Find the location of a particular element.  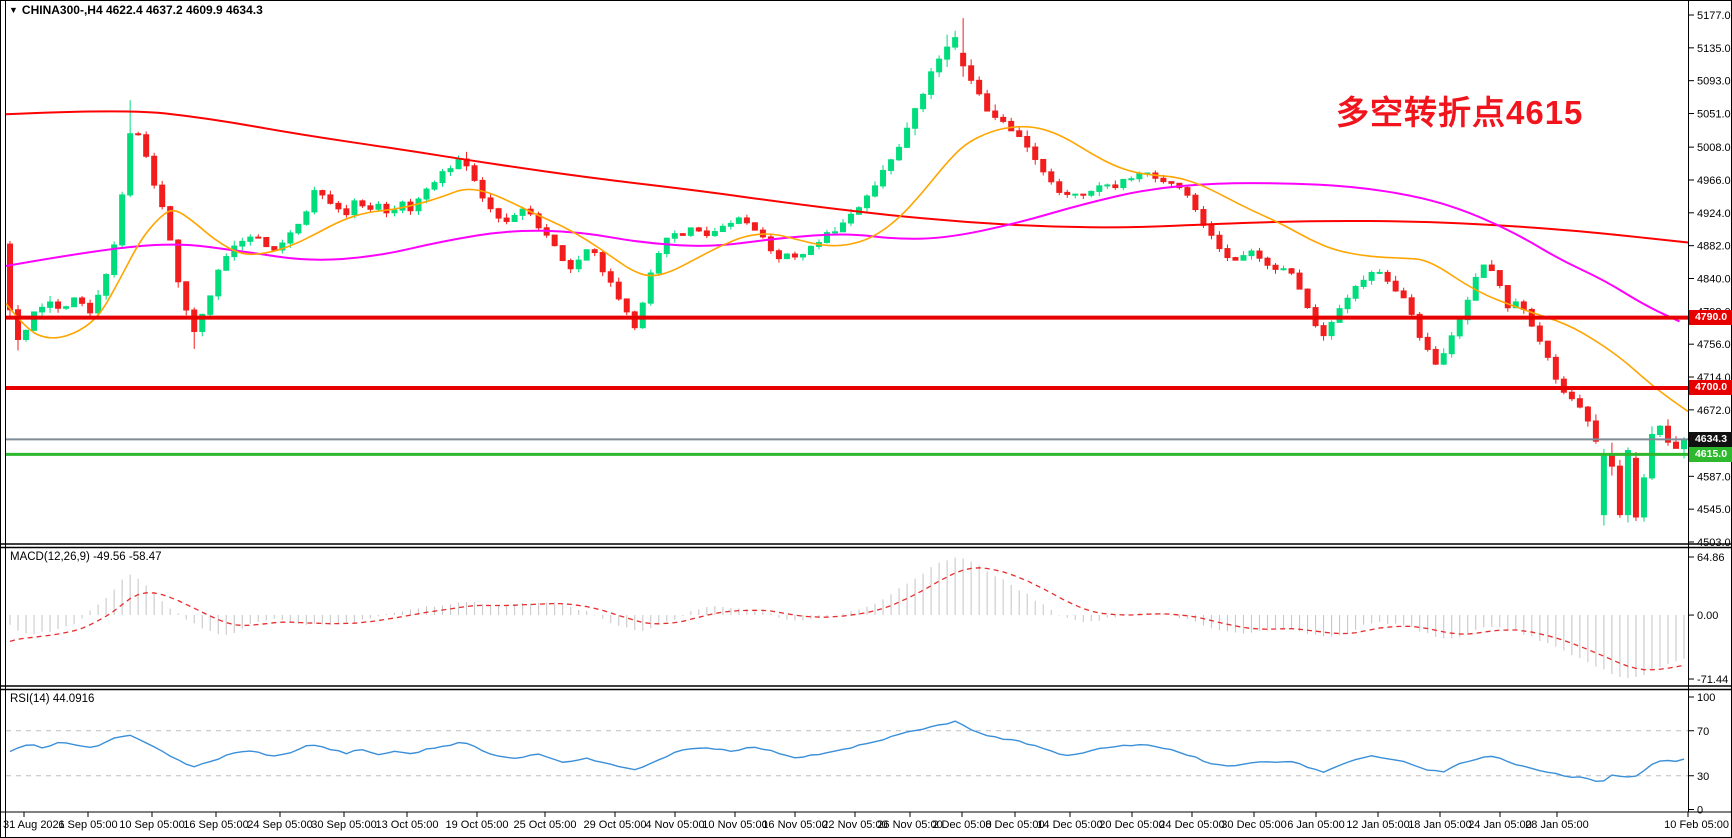

macd-tick-label: 0.00 is located at coordinates (1707, 616).